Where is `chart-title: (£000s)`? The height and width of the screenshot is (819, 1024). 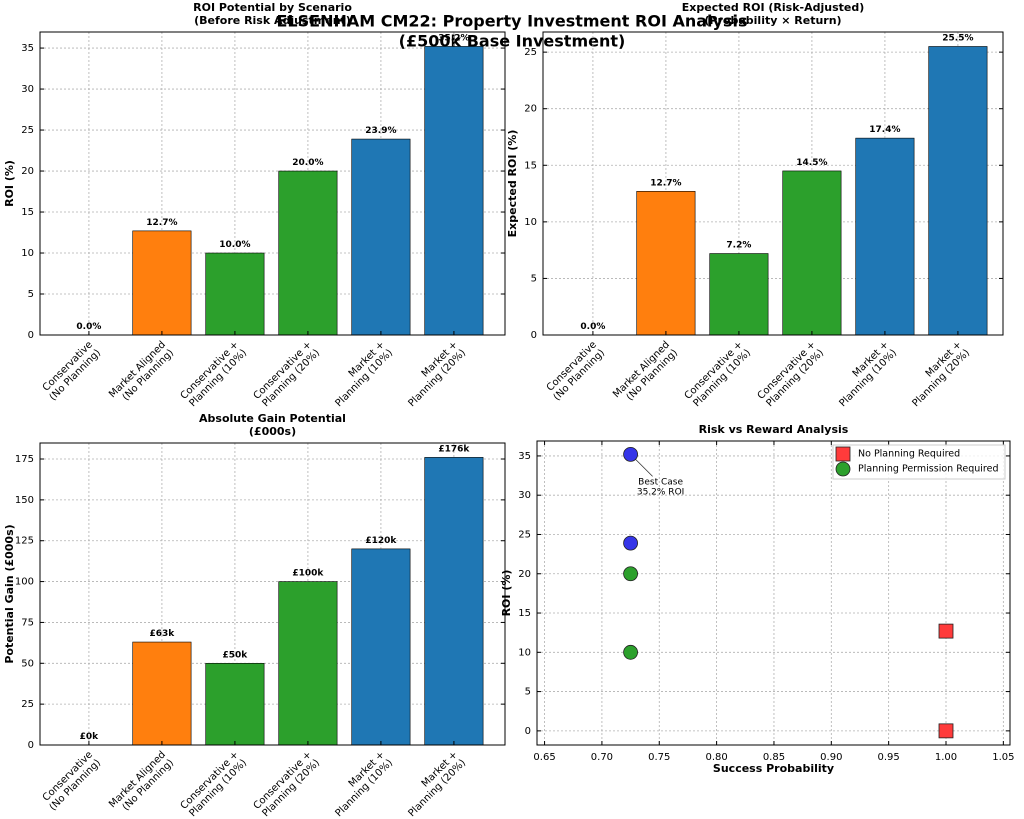
chart-title: (£000s) is located at coordinates (272, 431).